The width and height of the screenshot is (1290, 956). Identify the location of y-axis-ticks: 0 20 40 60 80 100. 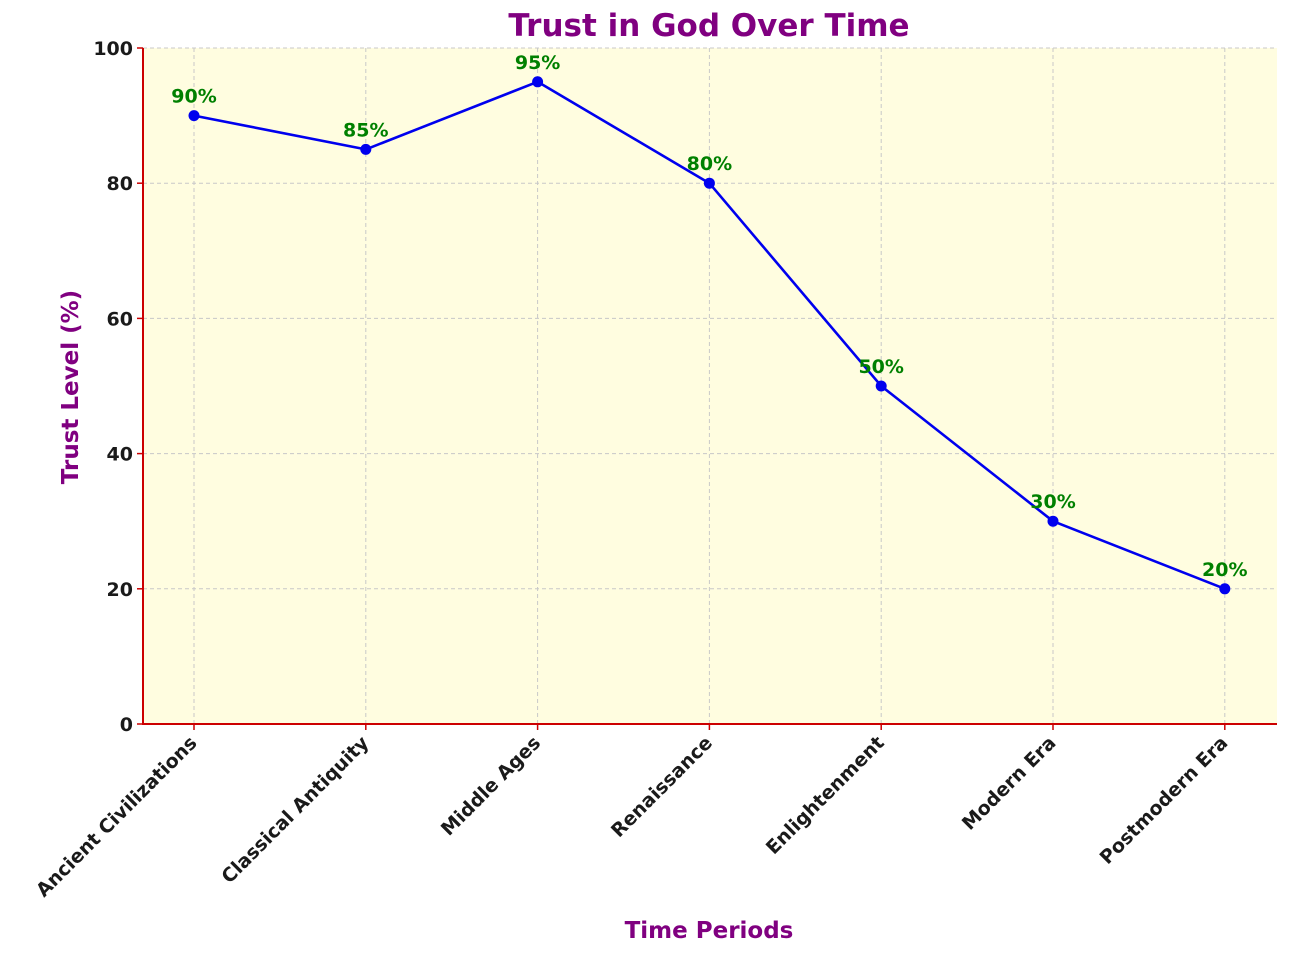
(118, 387).